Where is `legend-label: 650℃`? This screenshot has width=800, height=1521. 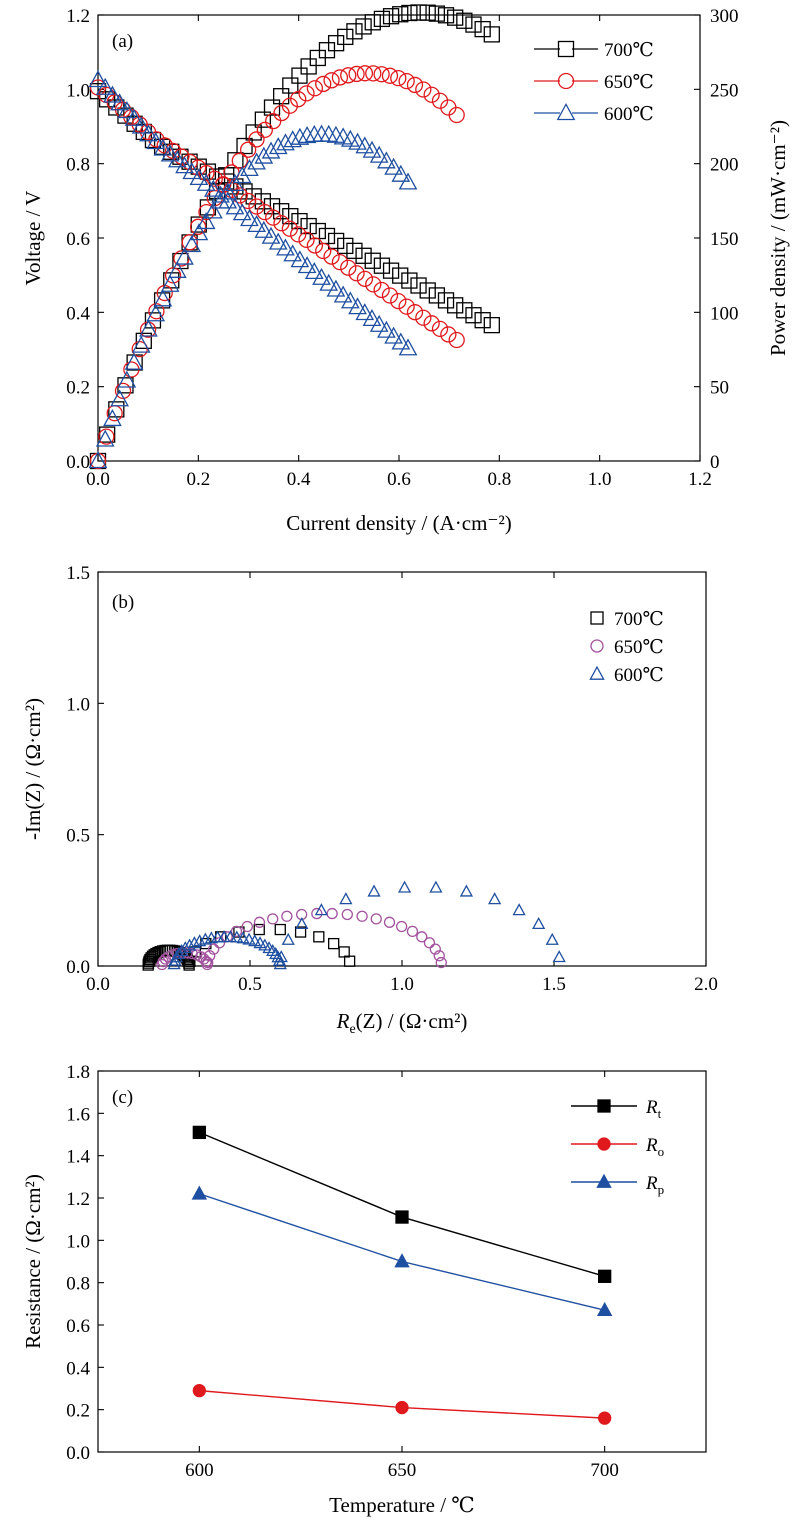
legend-label: 650℃ is located at coordinates (629, 82).